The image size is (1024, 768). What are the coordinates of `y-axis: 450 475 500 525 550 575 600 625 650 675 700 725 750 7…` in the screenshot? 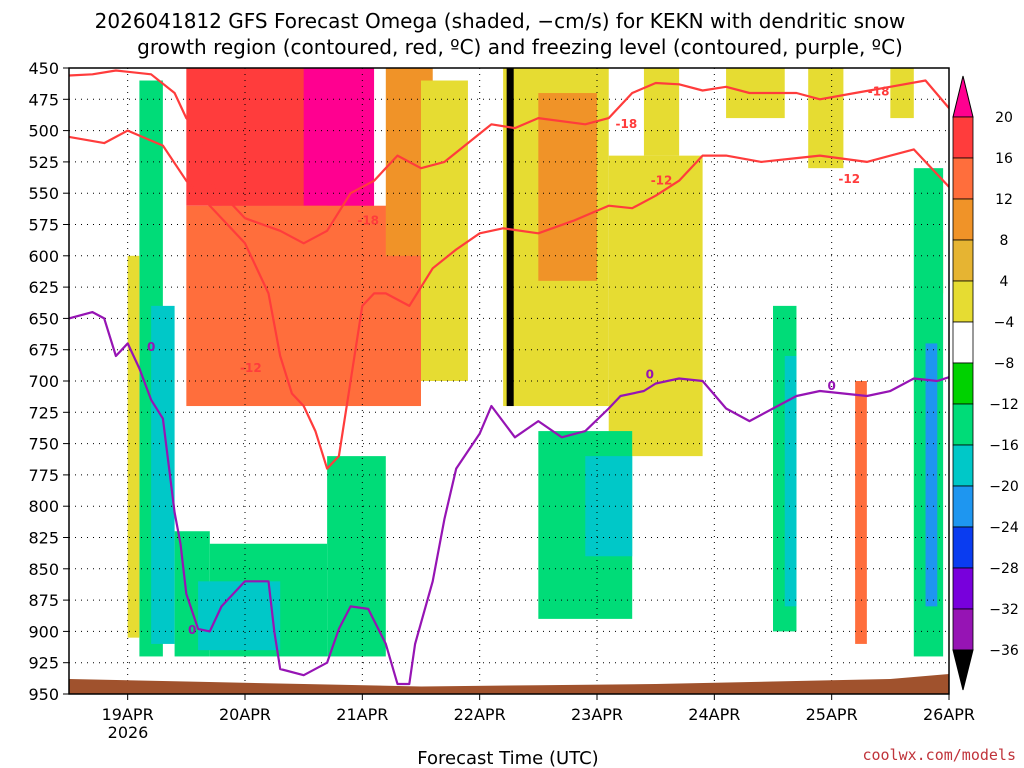 It's located at (48, 381).